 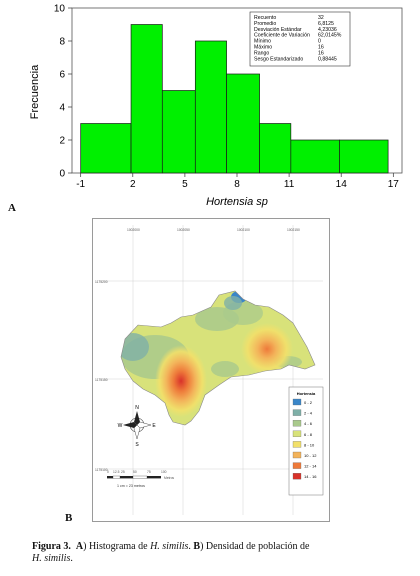 I want to click on y-tick-label: 0, so click(x=62, y=174).